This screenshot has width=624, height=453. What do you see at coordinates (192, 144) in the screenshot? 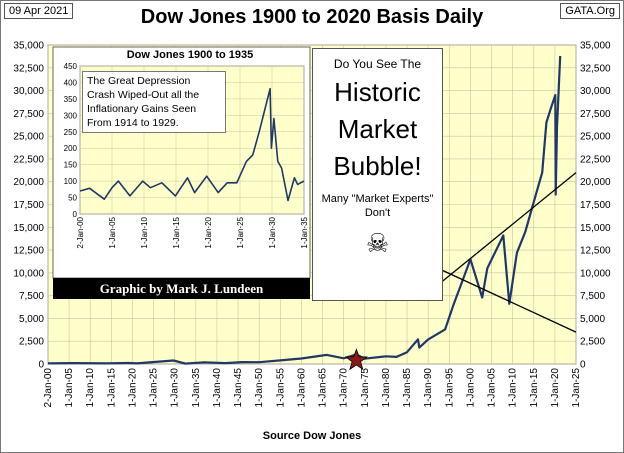
I see `inset-series-line` at bounding box center [192, 144].